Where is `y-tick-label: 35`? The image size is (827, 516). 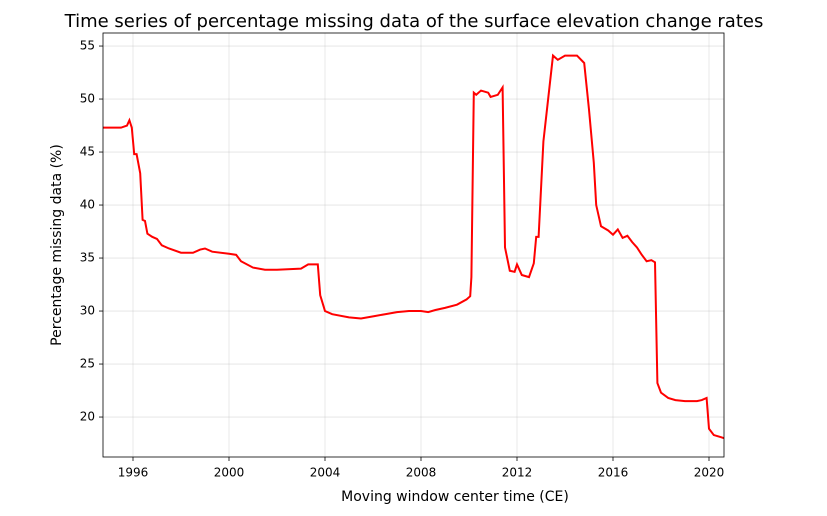 y-tick-label: 35 is located at coordinates (87, 258).